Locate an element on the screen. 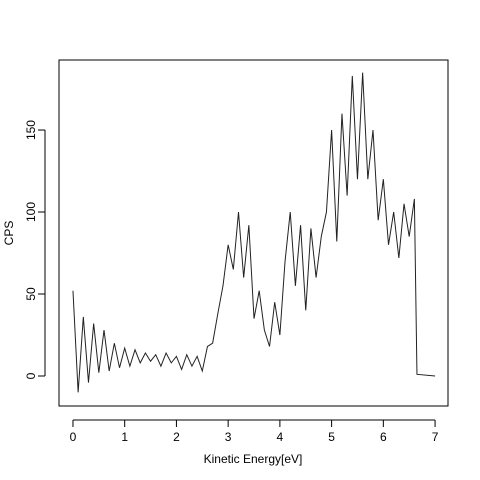  y-tick-label: 100 is located at coordinates (31, 212).